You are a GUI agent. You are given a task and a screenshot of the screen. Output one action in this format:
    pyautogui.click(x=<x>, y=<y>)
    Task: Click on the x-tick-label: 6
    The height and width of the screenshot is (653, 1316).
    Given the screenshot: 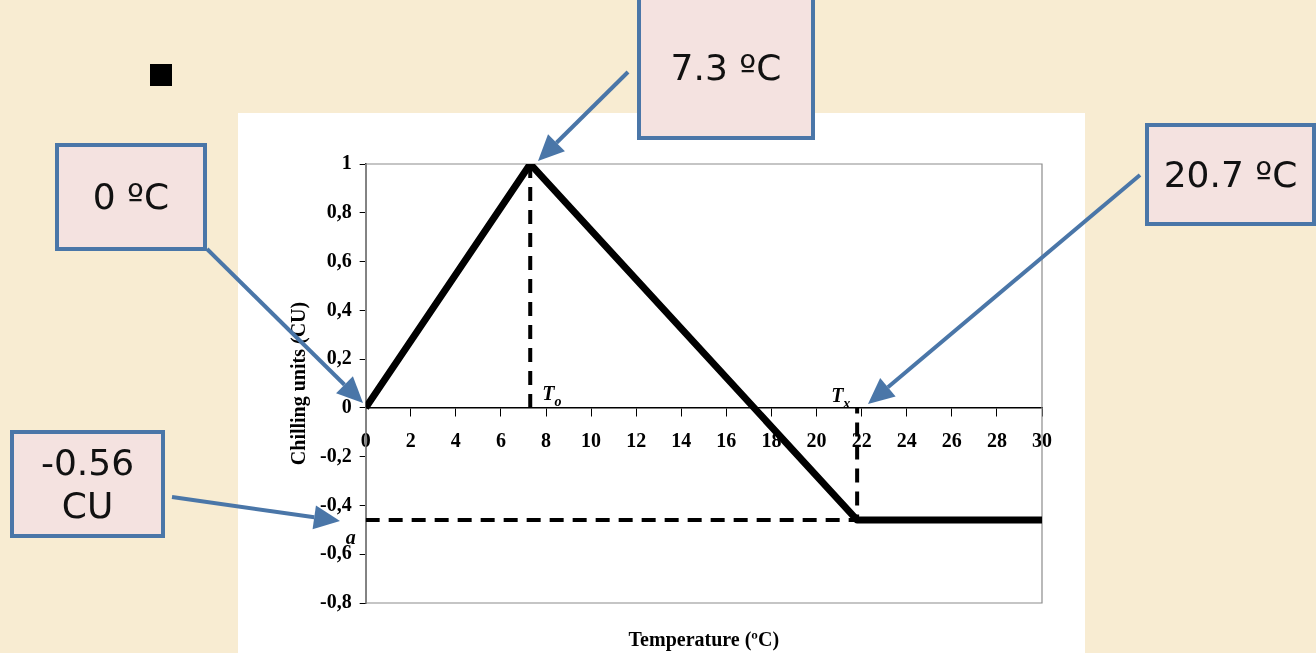 What is the action you would take?
    pyautogui.click(x=500, y=440)
    